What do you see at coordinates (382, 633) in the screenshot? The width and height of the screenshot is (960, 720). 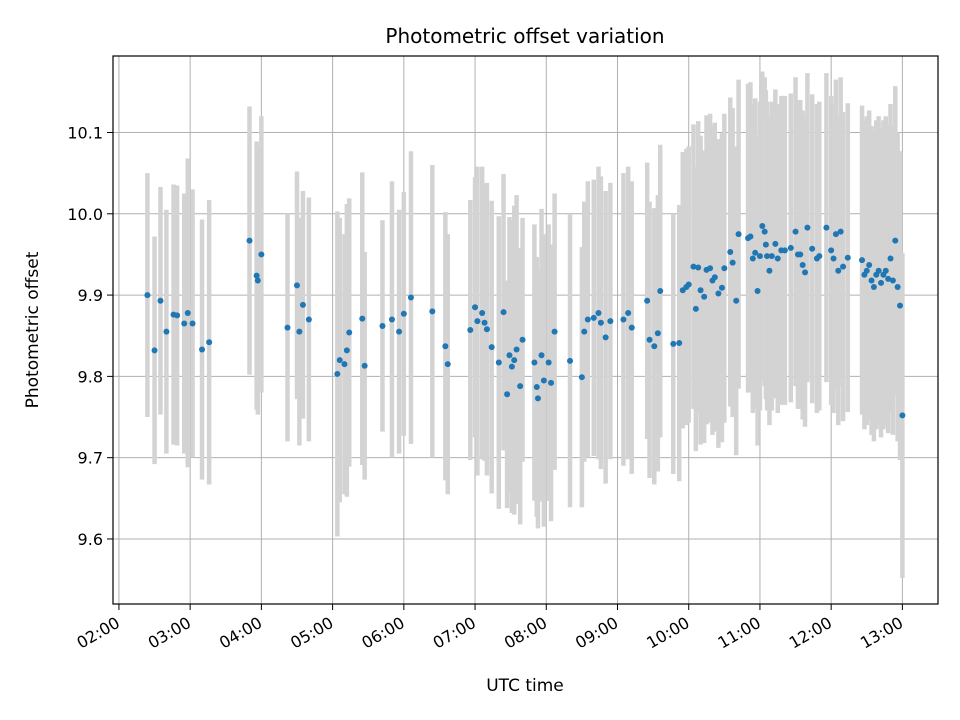 I see `x-tick-label: 06:00` at bounding box center [382, 633].